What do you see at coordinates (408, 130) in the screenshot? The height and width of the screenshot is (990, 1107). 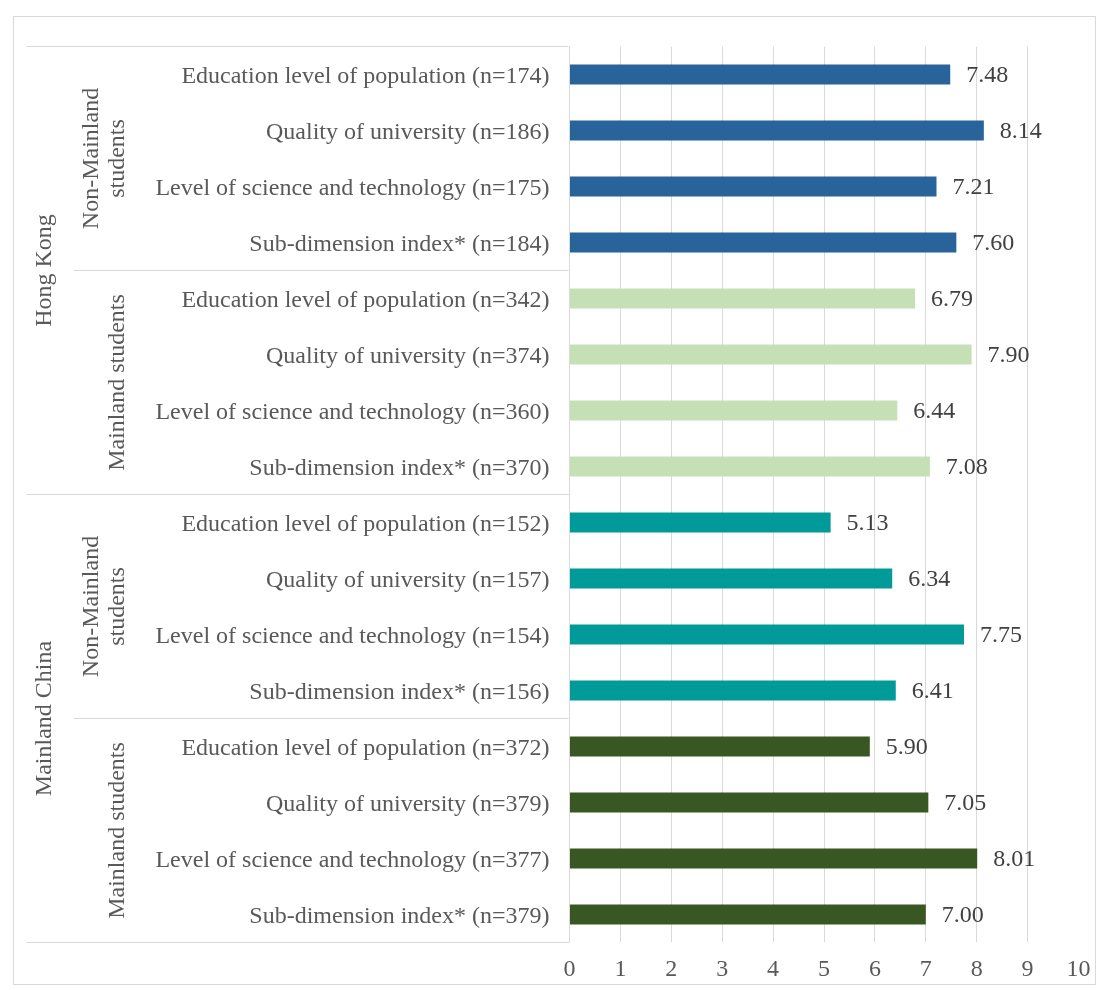 I see `y-tick-label: Quality of university (n=186)` at bounding box center [408, 130].